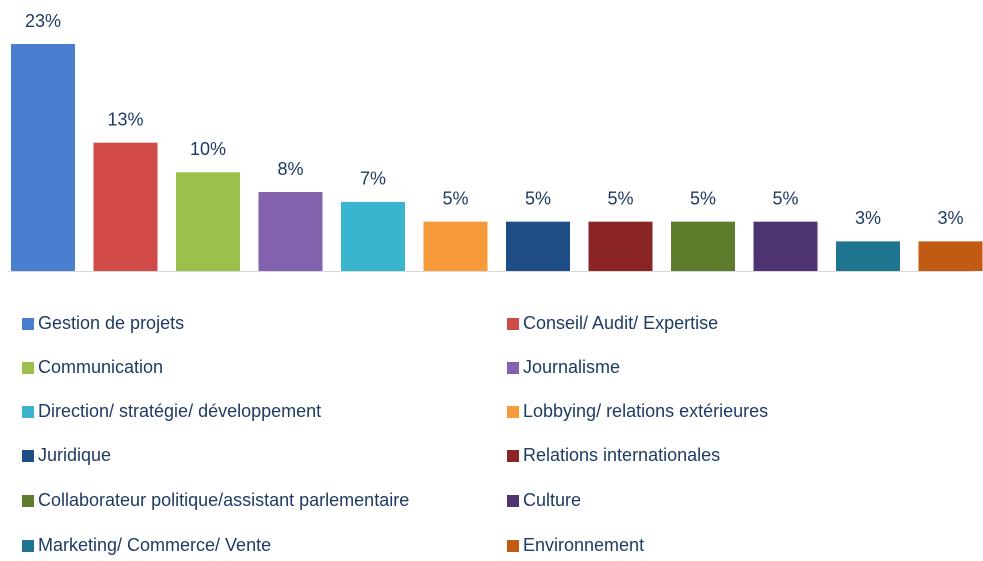 Image resolution: width=983 pixels, height=561 pixels. I want to click on legend-label: Direction/ stratégie/ développement, so click(179, 411).